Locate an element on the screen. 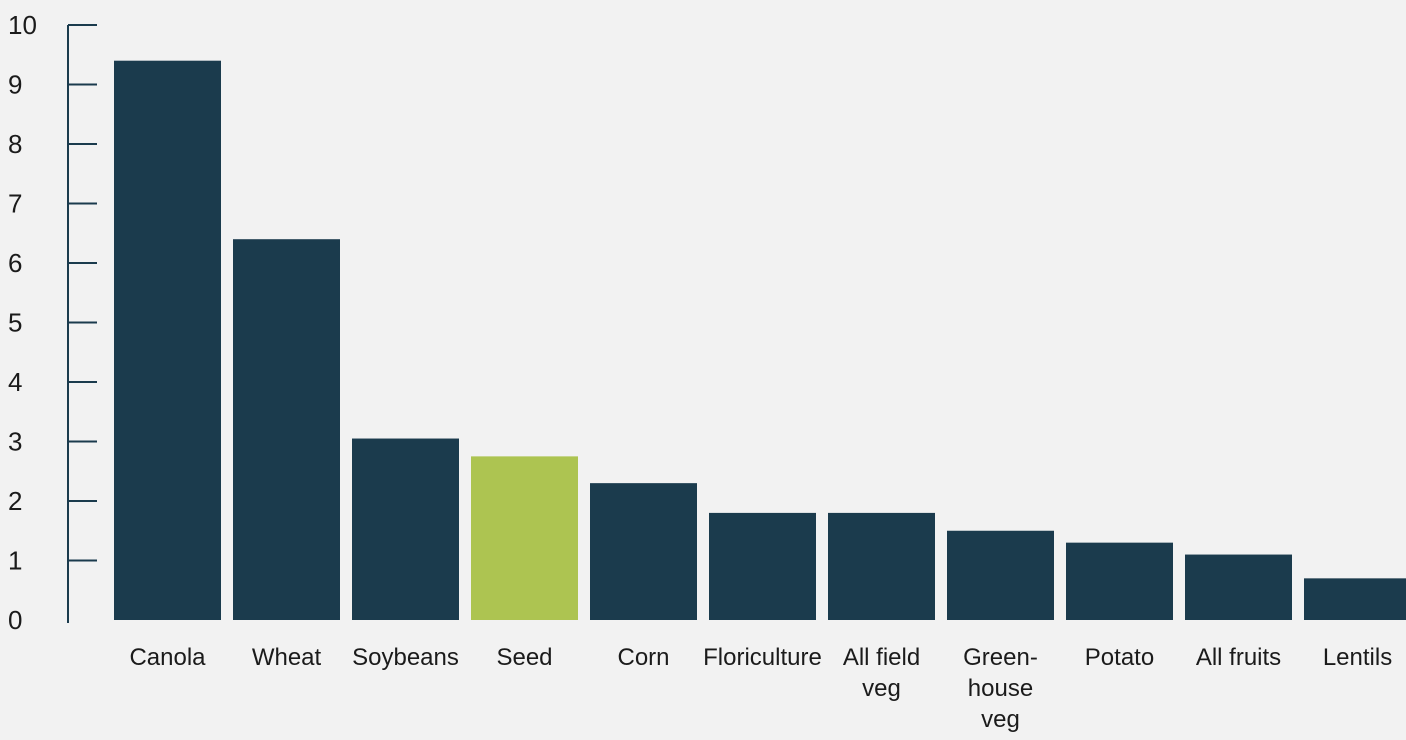  bar-corn is located at coordinates (643, 551).